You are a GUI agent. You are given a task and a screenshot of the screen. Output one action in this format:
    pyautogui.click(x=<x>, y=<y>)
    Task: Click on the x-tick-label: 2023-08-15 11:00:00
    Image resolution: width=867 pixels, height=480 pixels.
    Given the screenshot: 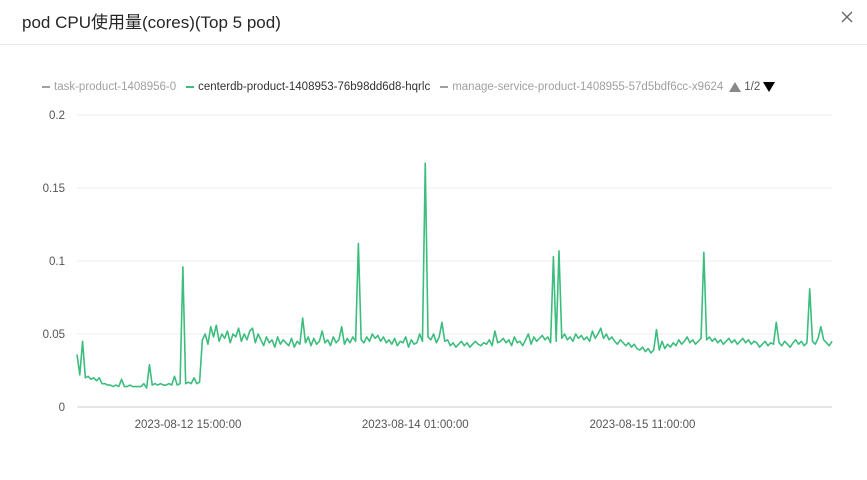 What is the action you would take?
    pyautogui.click(x=643, y=425)
    